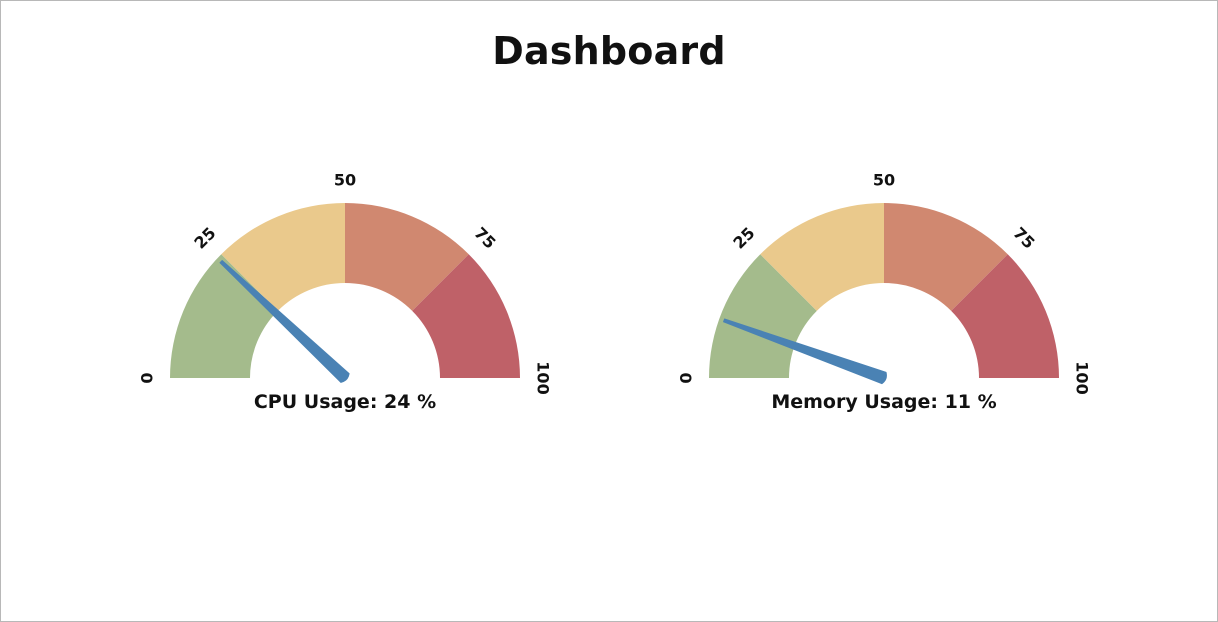  Describe the element at coordinates (147, 377) in the screenshot. I see `cpu-gauge-tick-0: 0` at that location.